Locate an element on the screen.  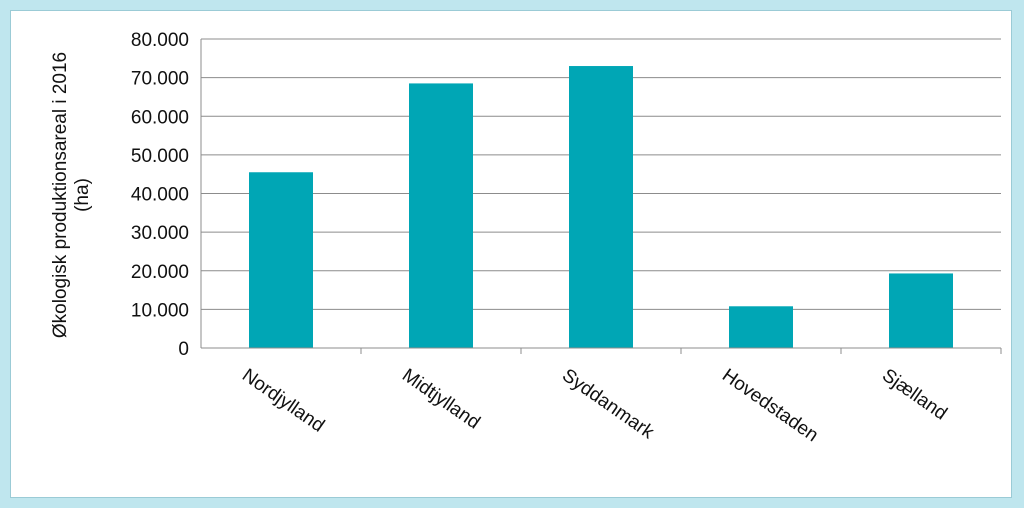
bar-hovedstaden is located at coordinates (761, 327).